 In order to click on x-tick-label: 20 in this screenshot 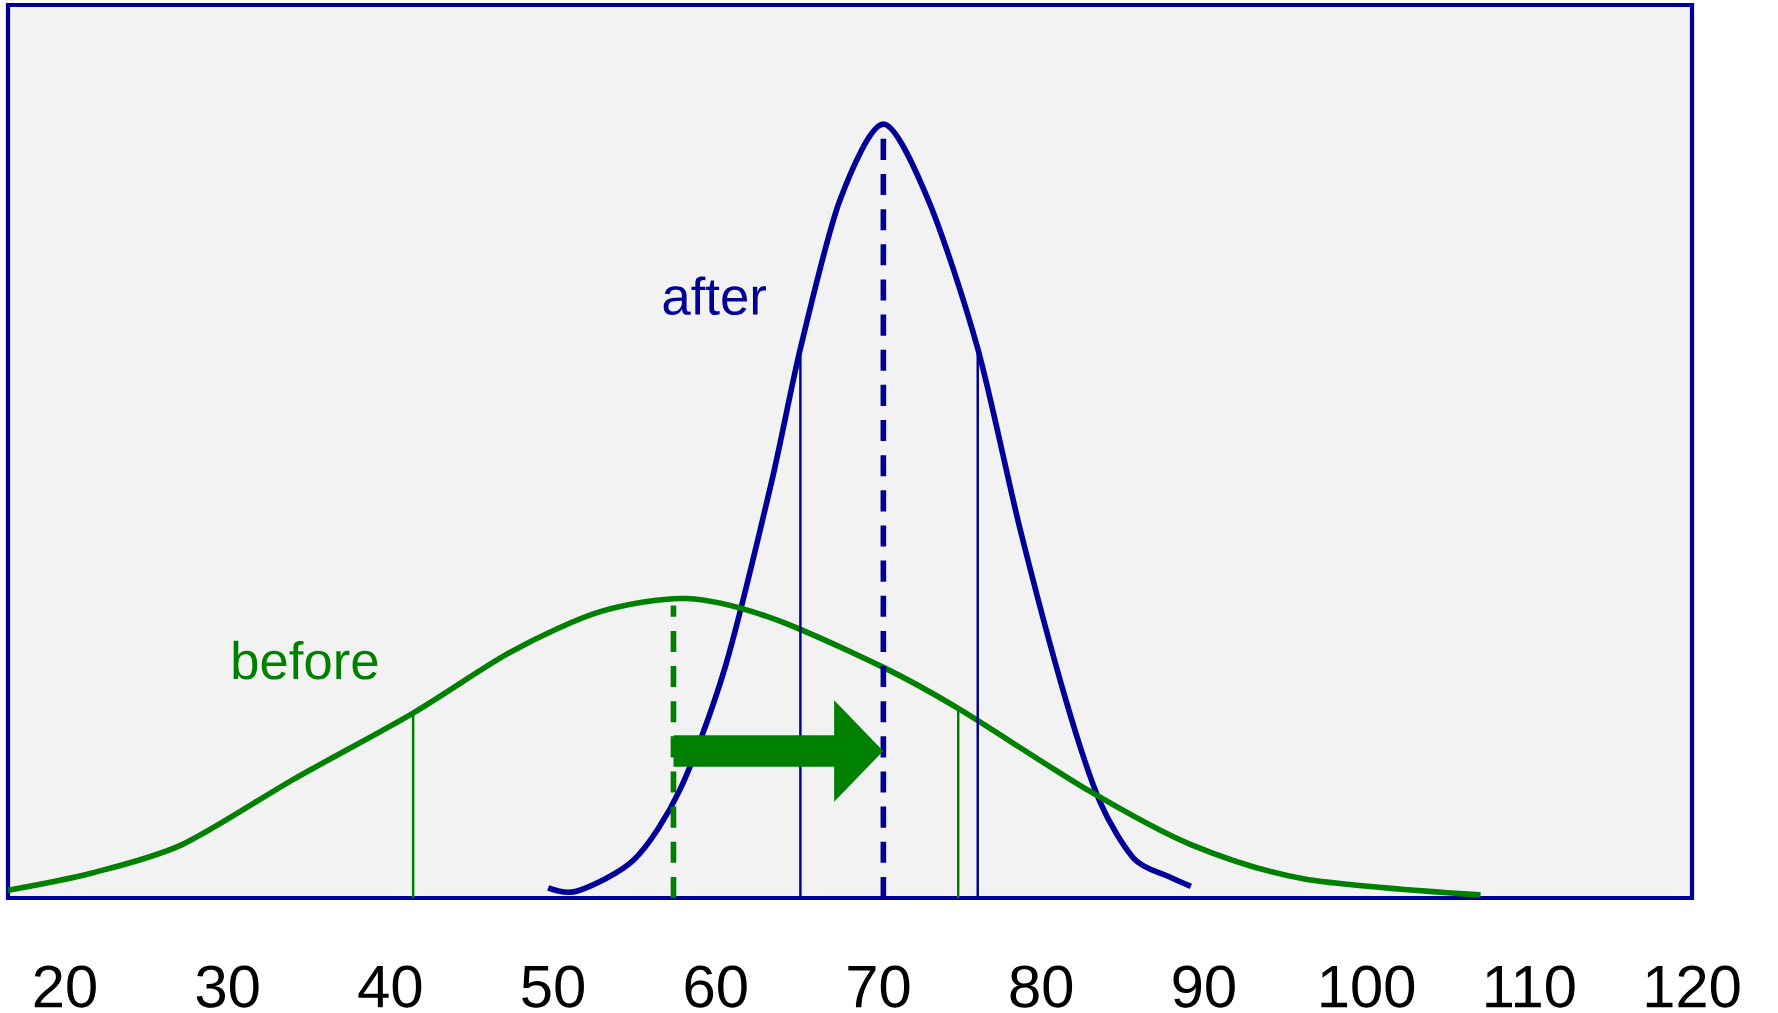, I will do `click(65, 986)`.